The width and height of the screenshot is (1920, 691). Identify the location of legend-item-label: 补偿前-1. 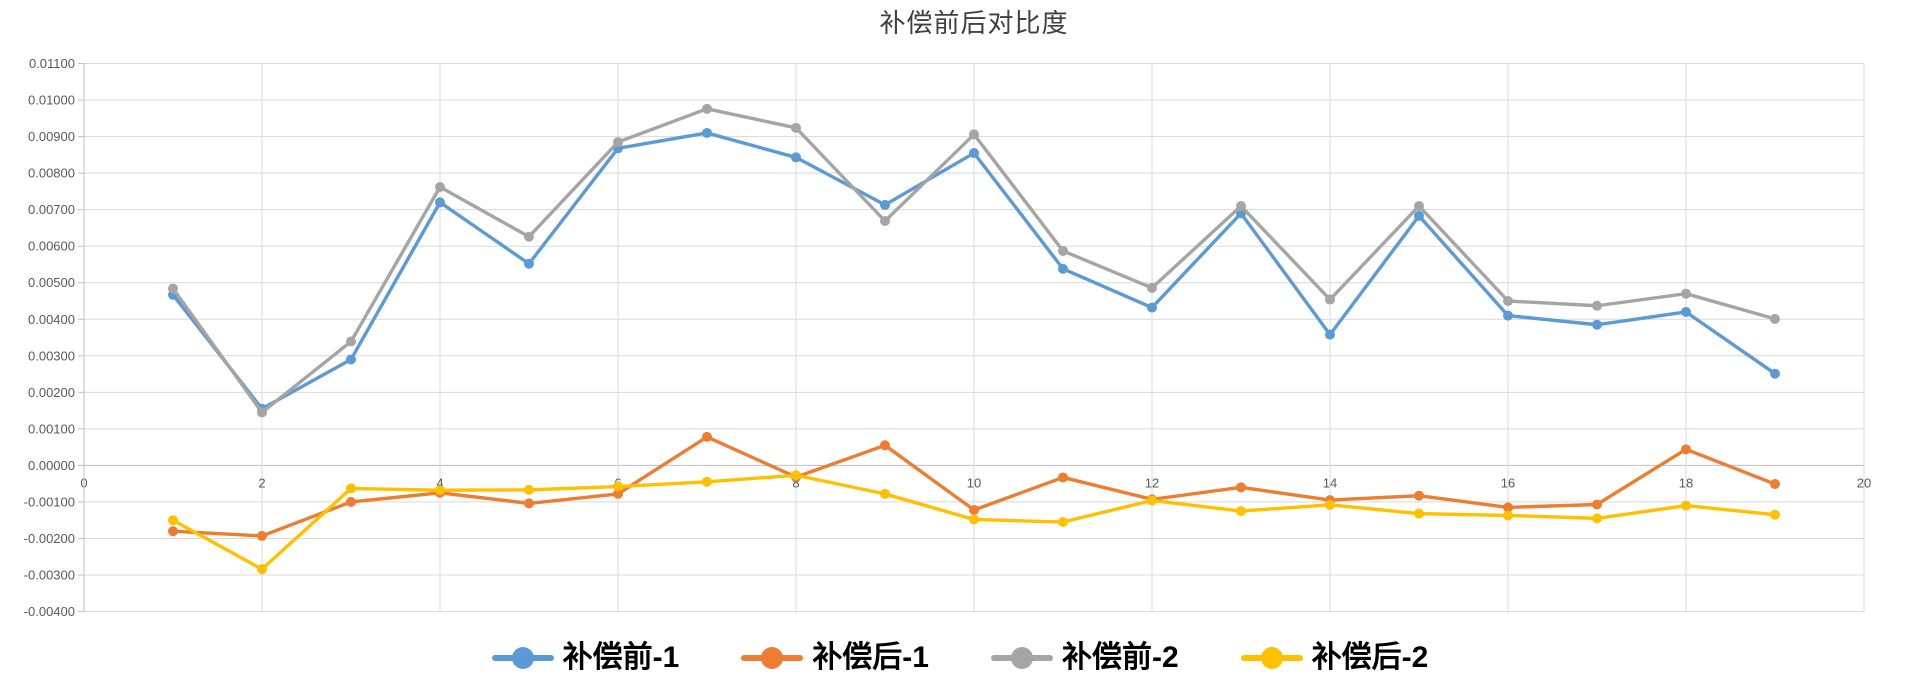
(621, 657).